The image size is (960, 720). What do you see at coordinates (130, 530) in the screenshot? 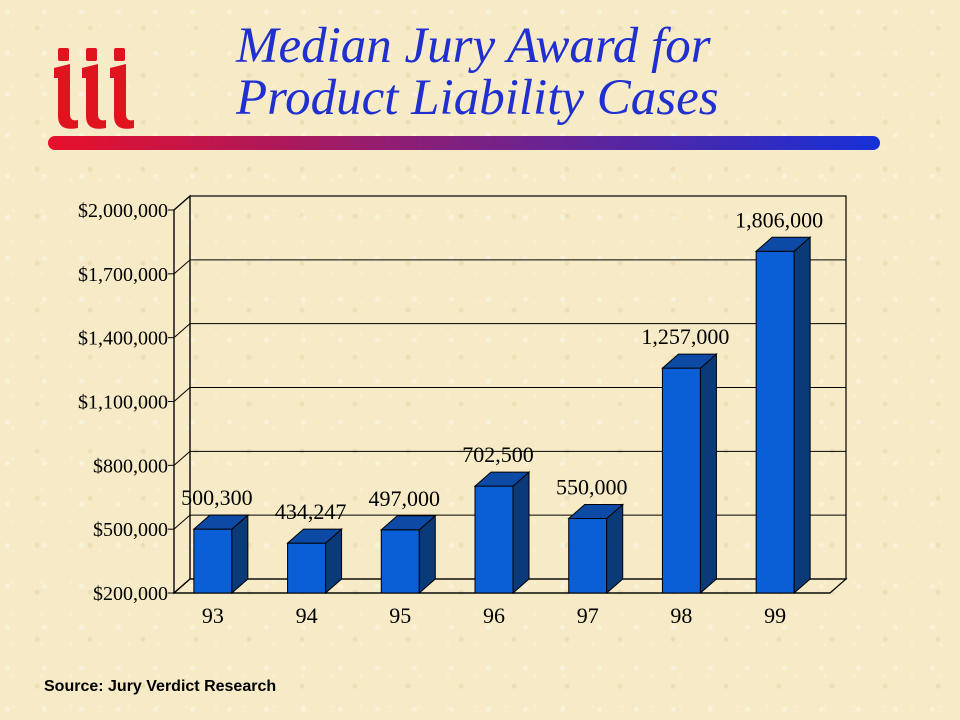
I see `y-tick-label: $500,000` at bounding box center [130, 530].